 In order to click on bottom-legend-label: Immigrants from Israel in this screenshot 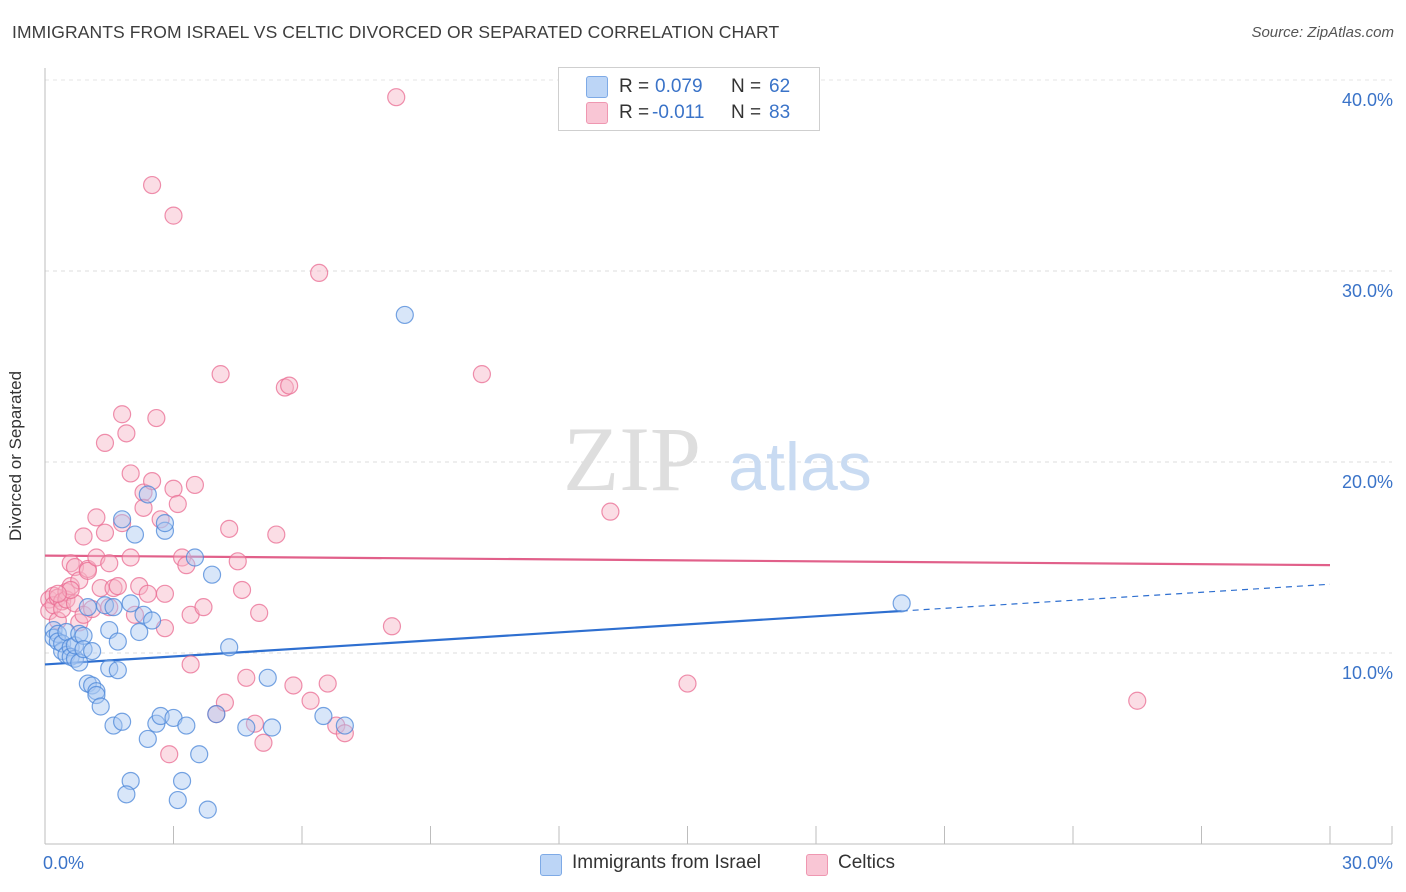, I will do `click(666, 862)`.